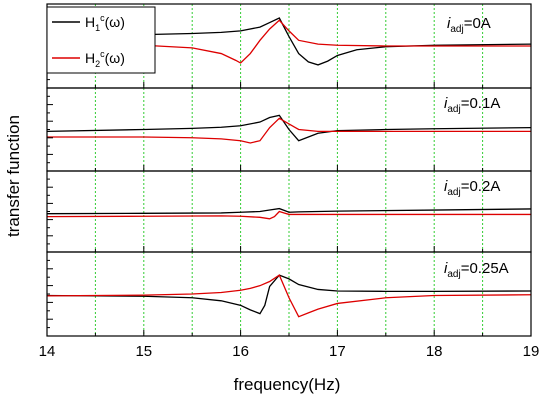  I want to click on legend: H1c(ω) H2c(ω), so click(101, 40).